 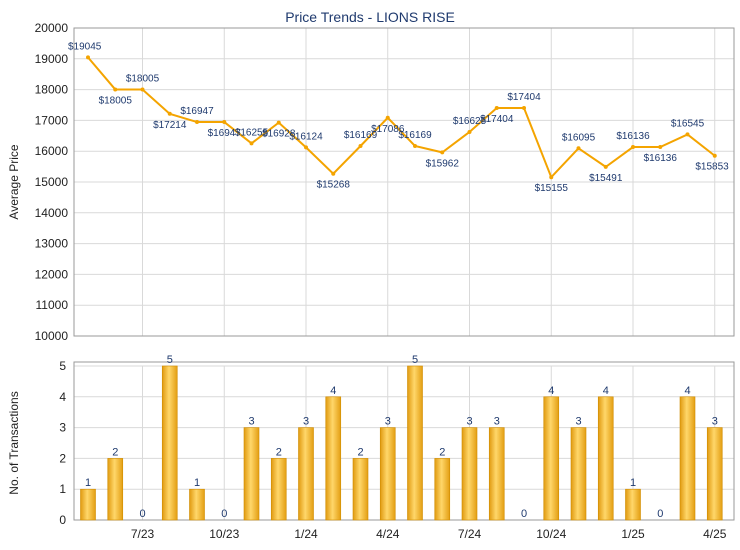 What do you see at coordinates (552, 188) in the screenshot?
I see `price-data-label: $15155` at bounding box center [552, 188].